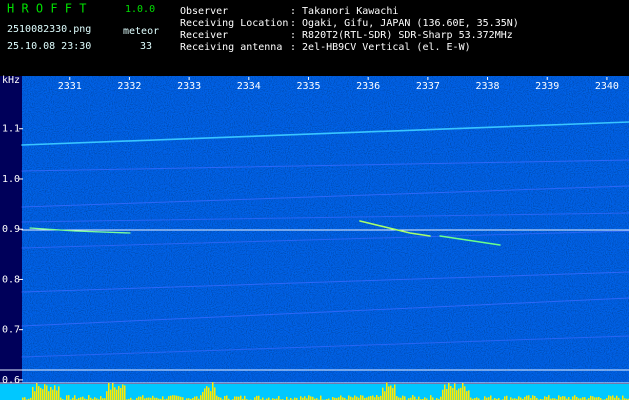 The width and height of the screenshot is (629, 400). I want to click on y-tick-label: 1.0, so click(11, 179).